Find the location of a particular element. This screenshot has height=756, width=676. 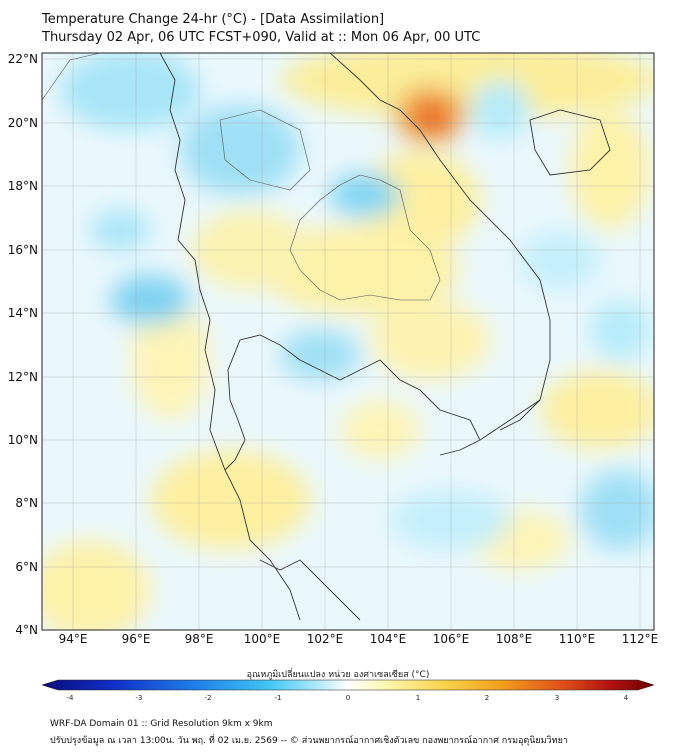

colorbar-tick: 4 is located at coordinates (626, 698).